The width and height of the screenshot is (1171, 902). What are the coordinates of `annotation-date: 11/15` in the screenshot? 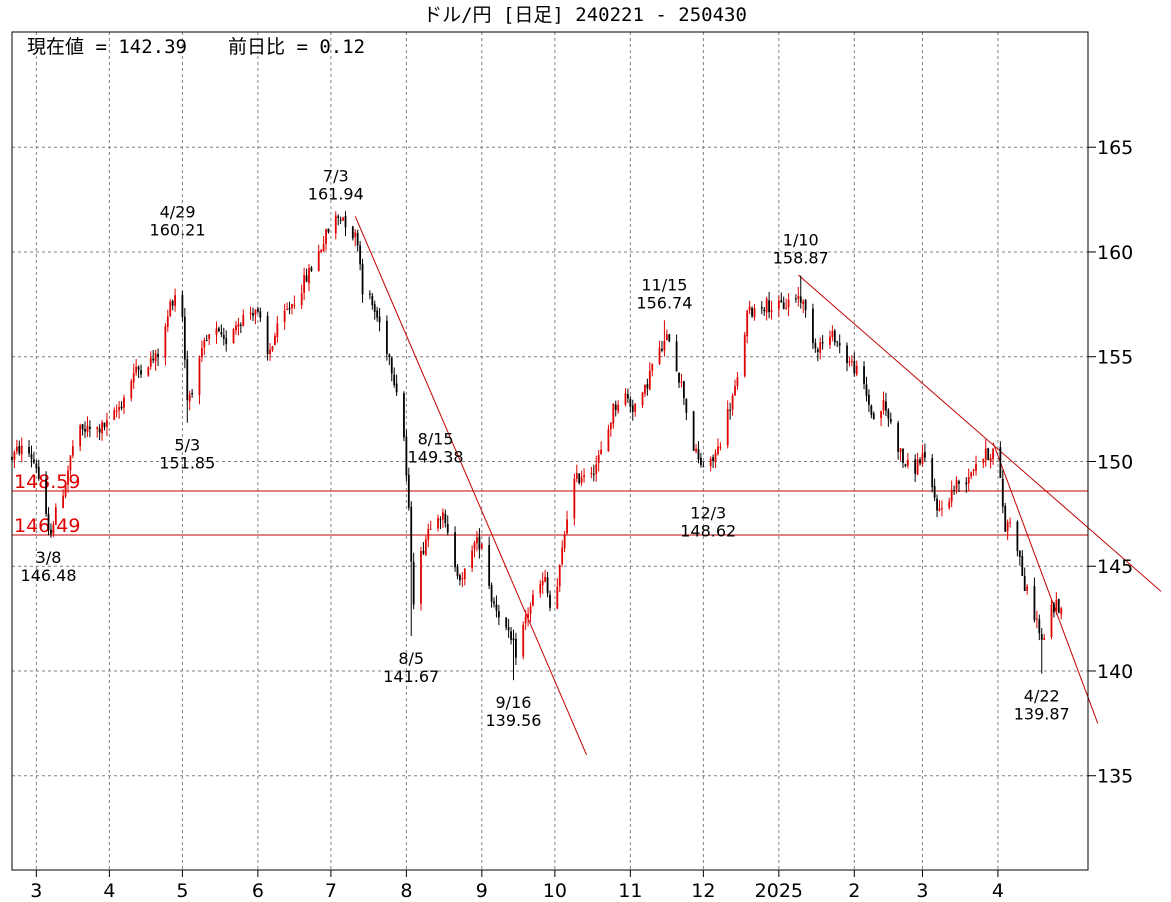 It's located at (664, 284).